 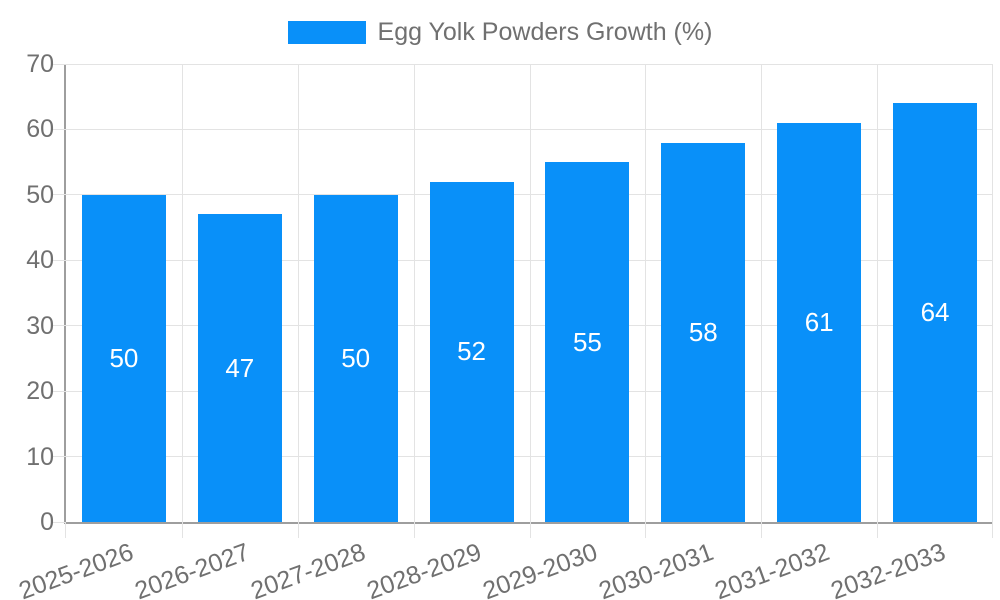 I want to click on y-tick-label: 20, so click(x=40, y=391).